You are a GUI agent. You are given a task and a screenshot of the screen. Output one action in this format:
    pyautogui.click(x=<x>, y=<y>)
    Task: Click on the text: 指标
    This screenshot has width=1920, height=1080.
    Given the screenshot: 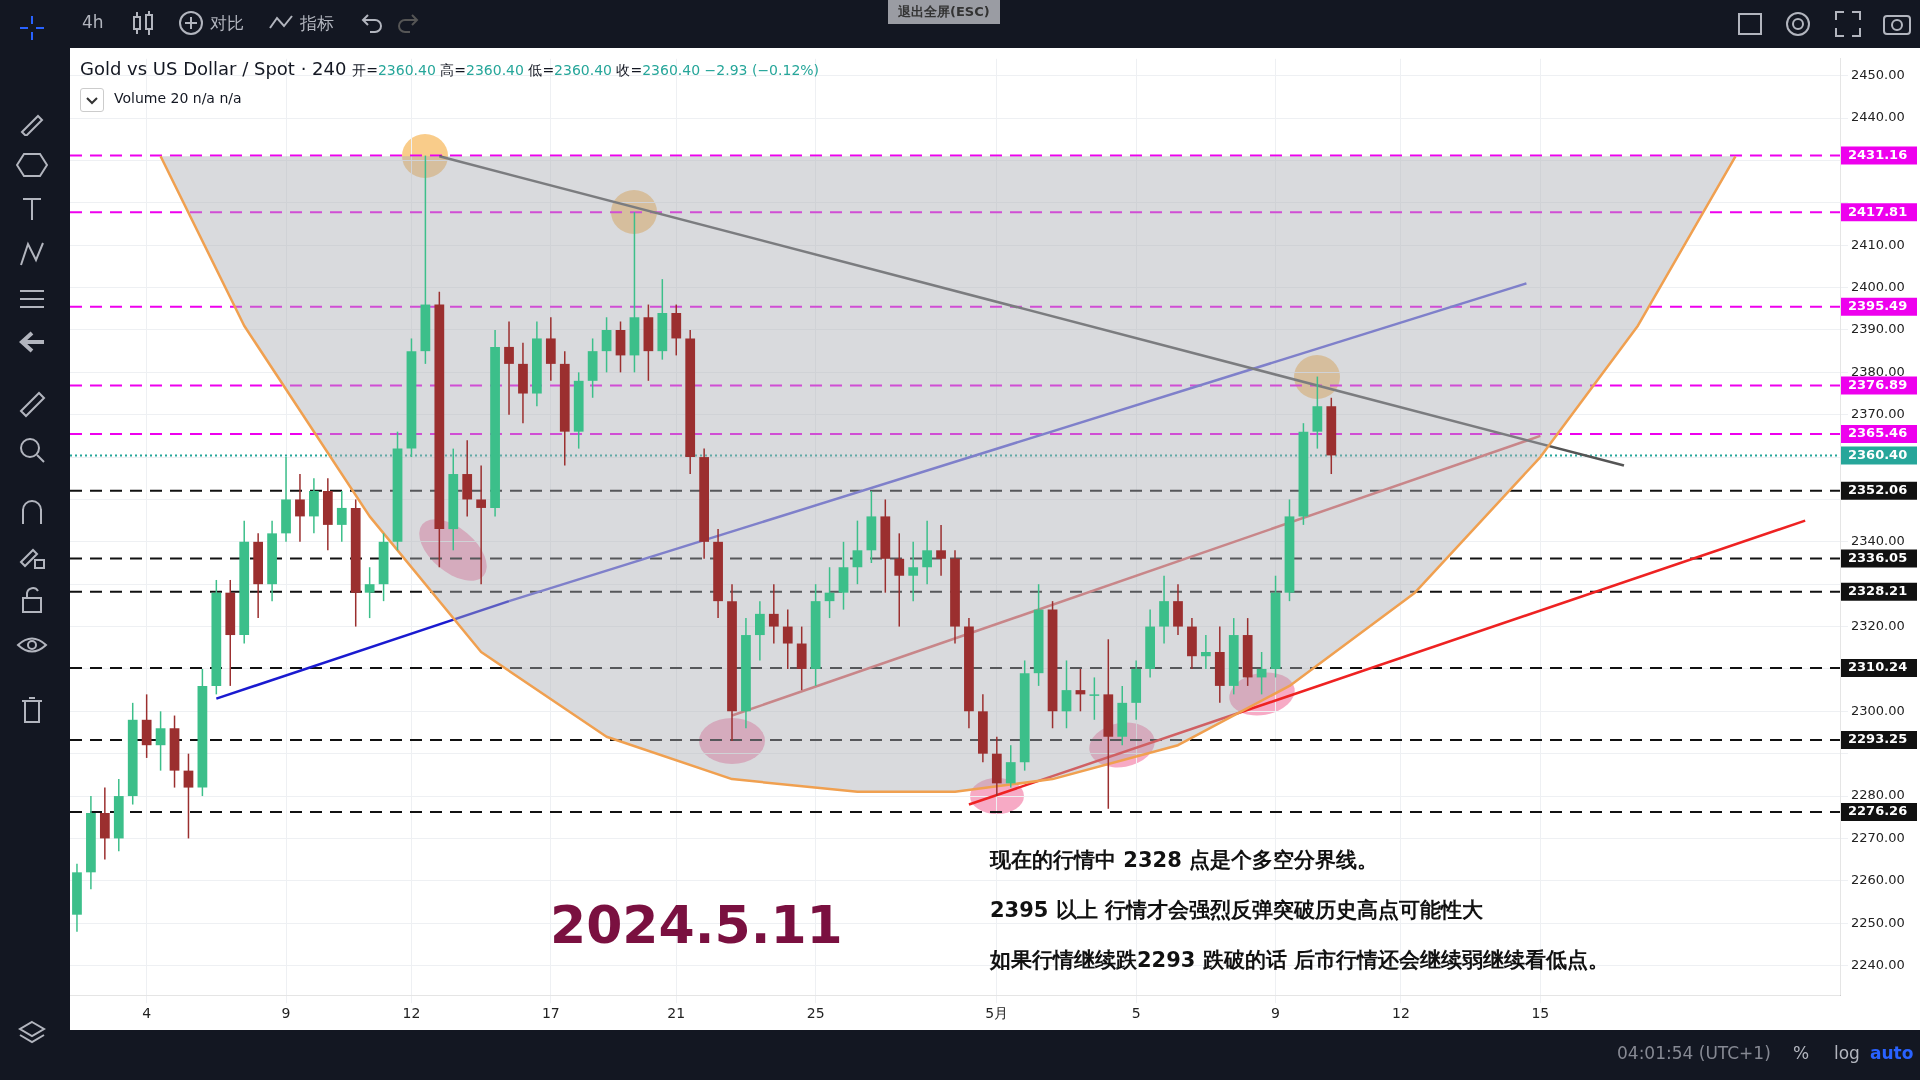 What is the action you would take?
    pyautogui.click(x=317, y=23)
    